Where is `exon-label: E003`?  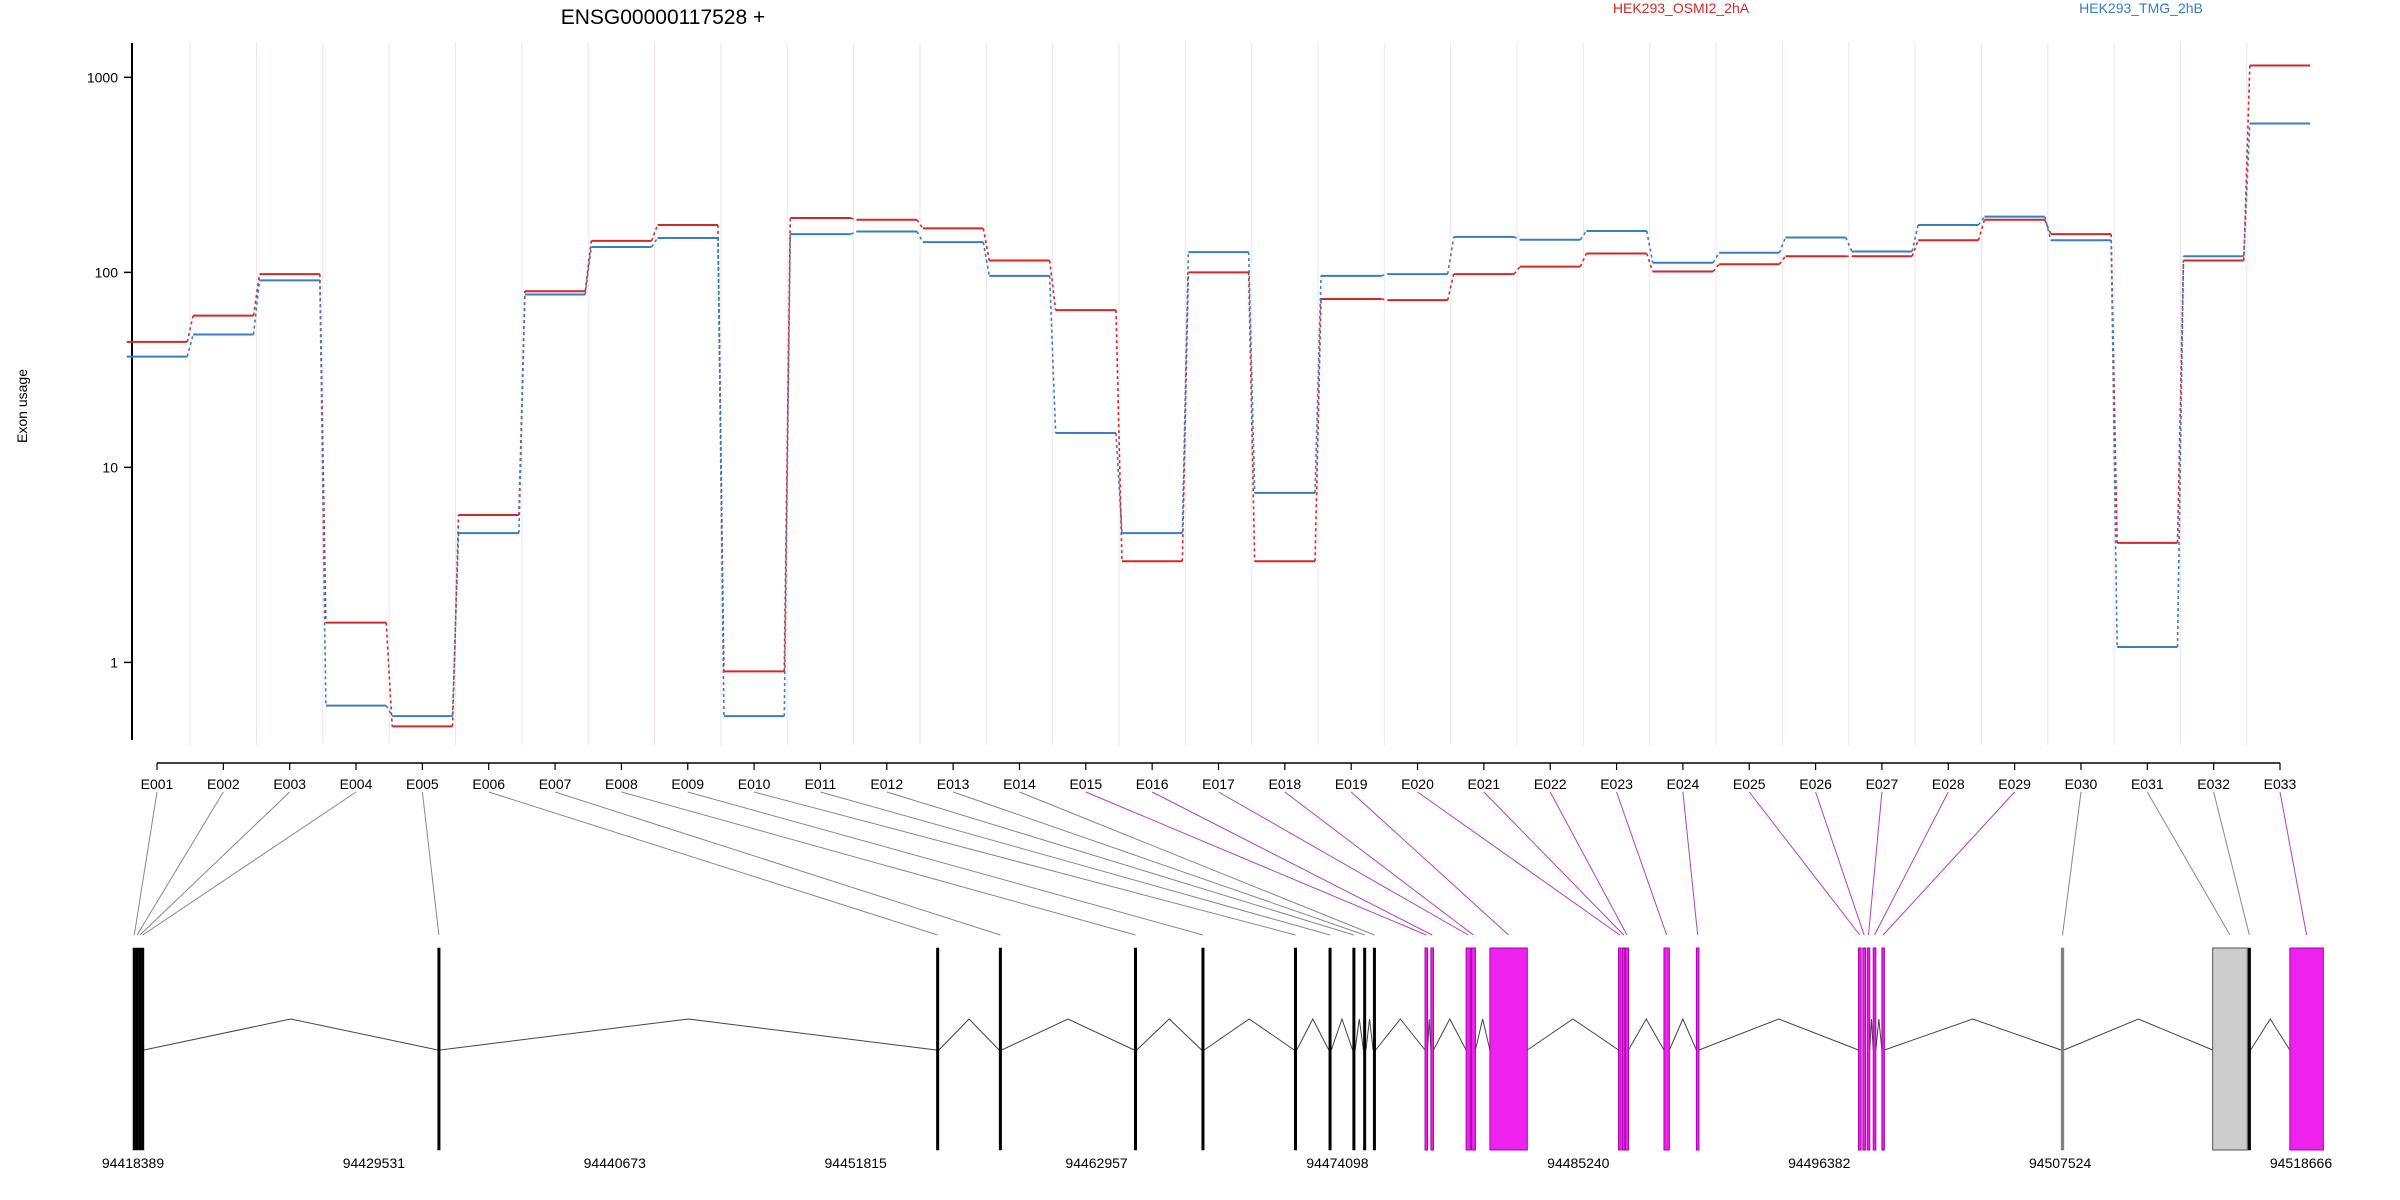
exon-label: E003 is located at coordinates (289, 784).